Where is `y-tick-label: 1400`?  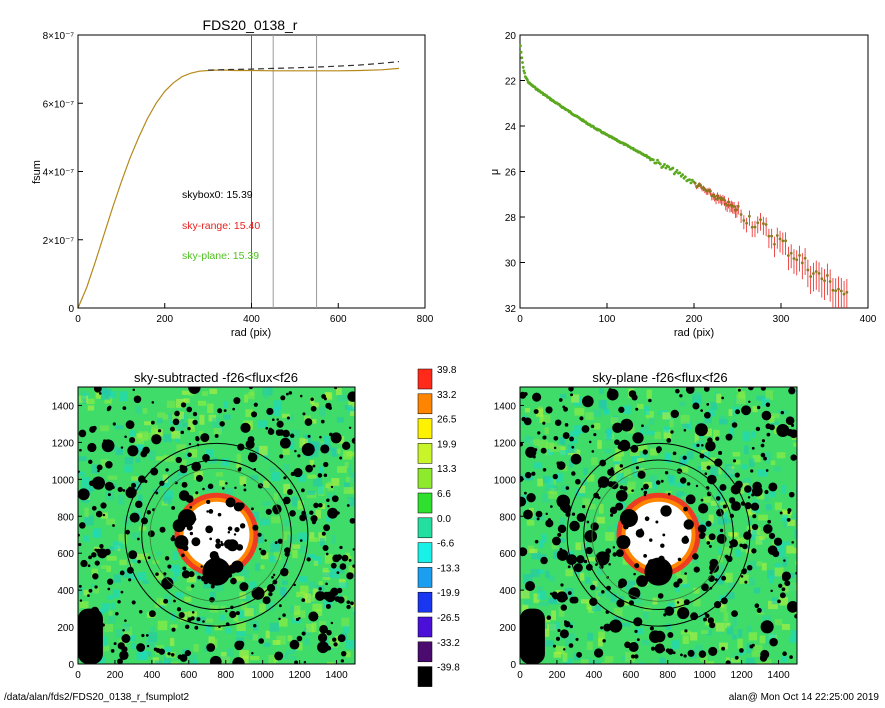
y-tick-label: 1400 is located at coordinates (63, 406).